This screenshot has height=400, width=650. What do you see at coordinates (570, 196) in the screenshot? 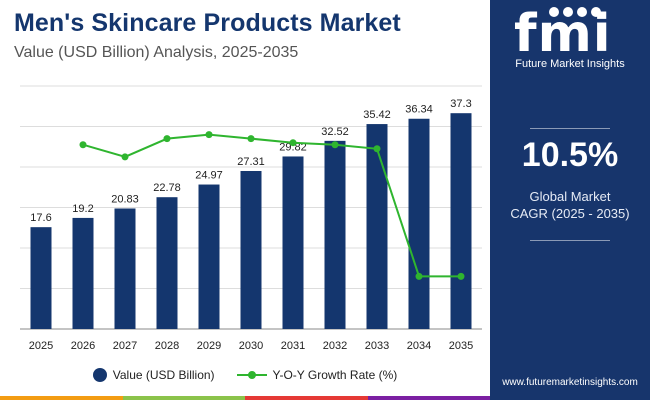
I see `cagr-label-line1: Global Market` at bounding box center [570, 196].